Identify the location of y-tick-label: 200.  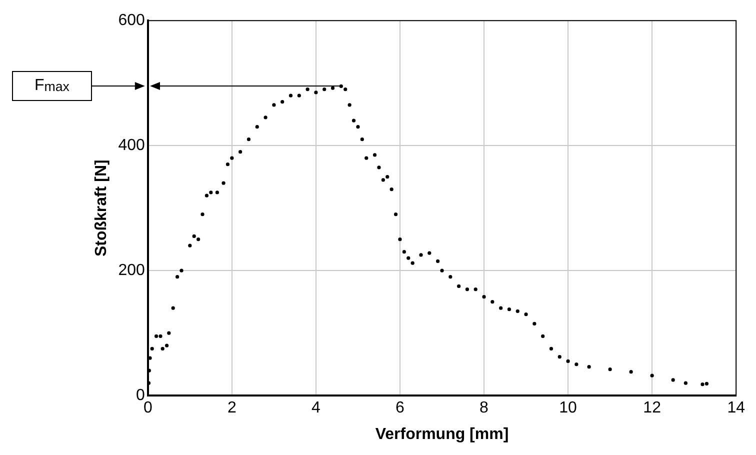
(131, 271).